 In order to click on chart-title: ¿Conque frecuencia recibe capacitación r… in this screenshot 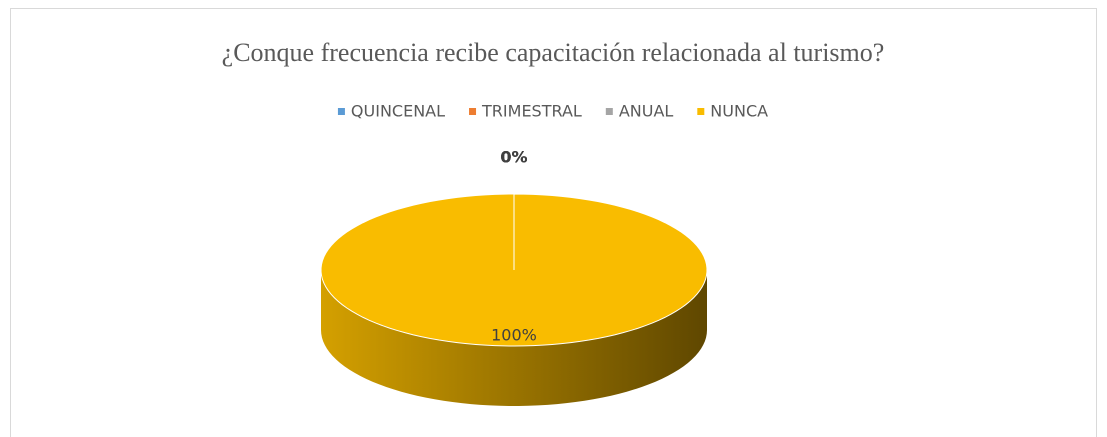, I will do `click(553, 52)`.